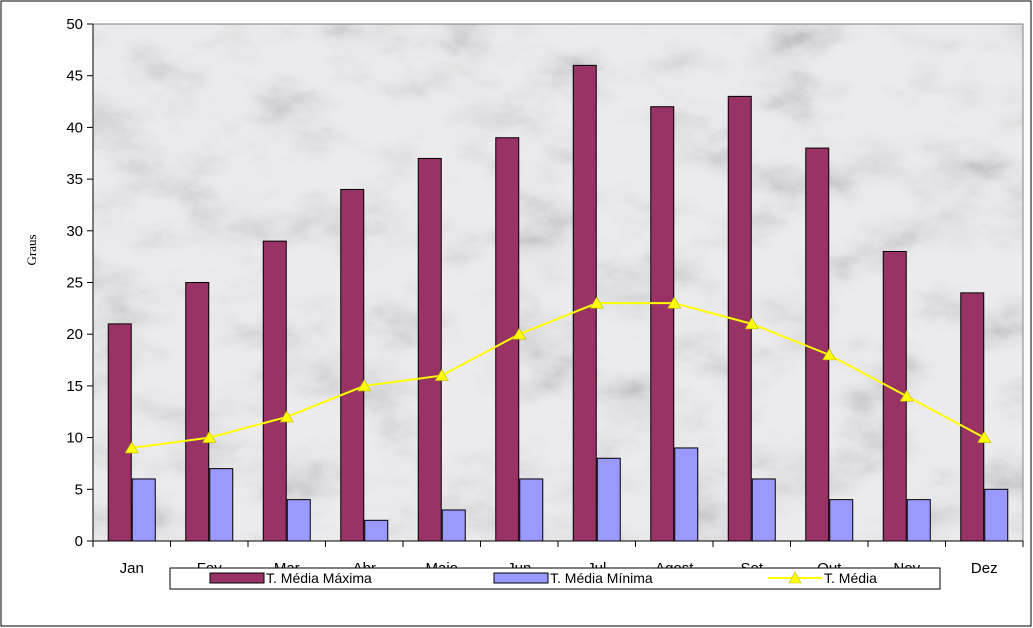 The width and height of the screenshot is (1033, 628). I want to click on bar-min-nov, so click(918, 520).